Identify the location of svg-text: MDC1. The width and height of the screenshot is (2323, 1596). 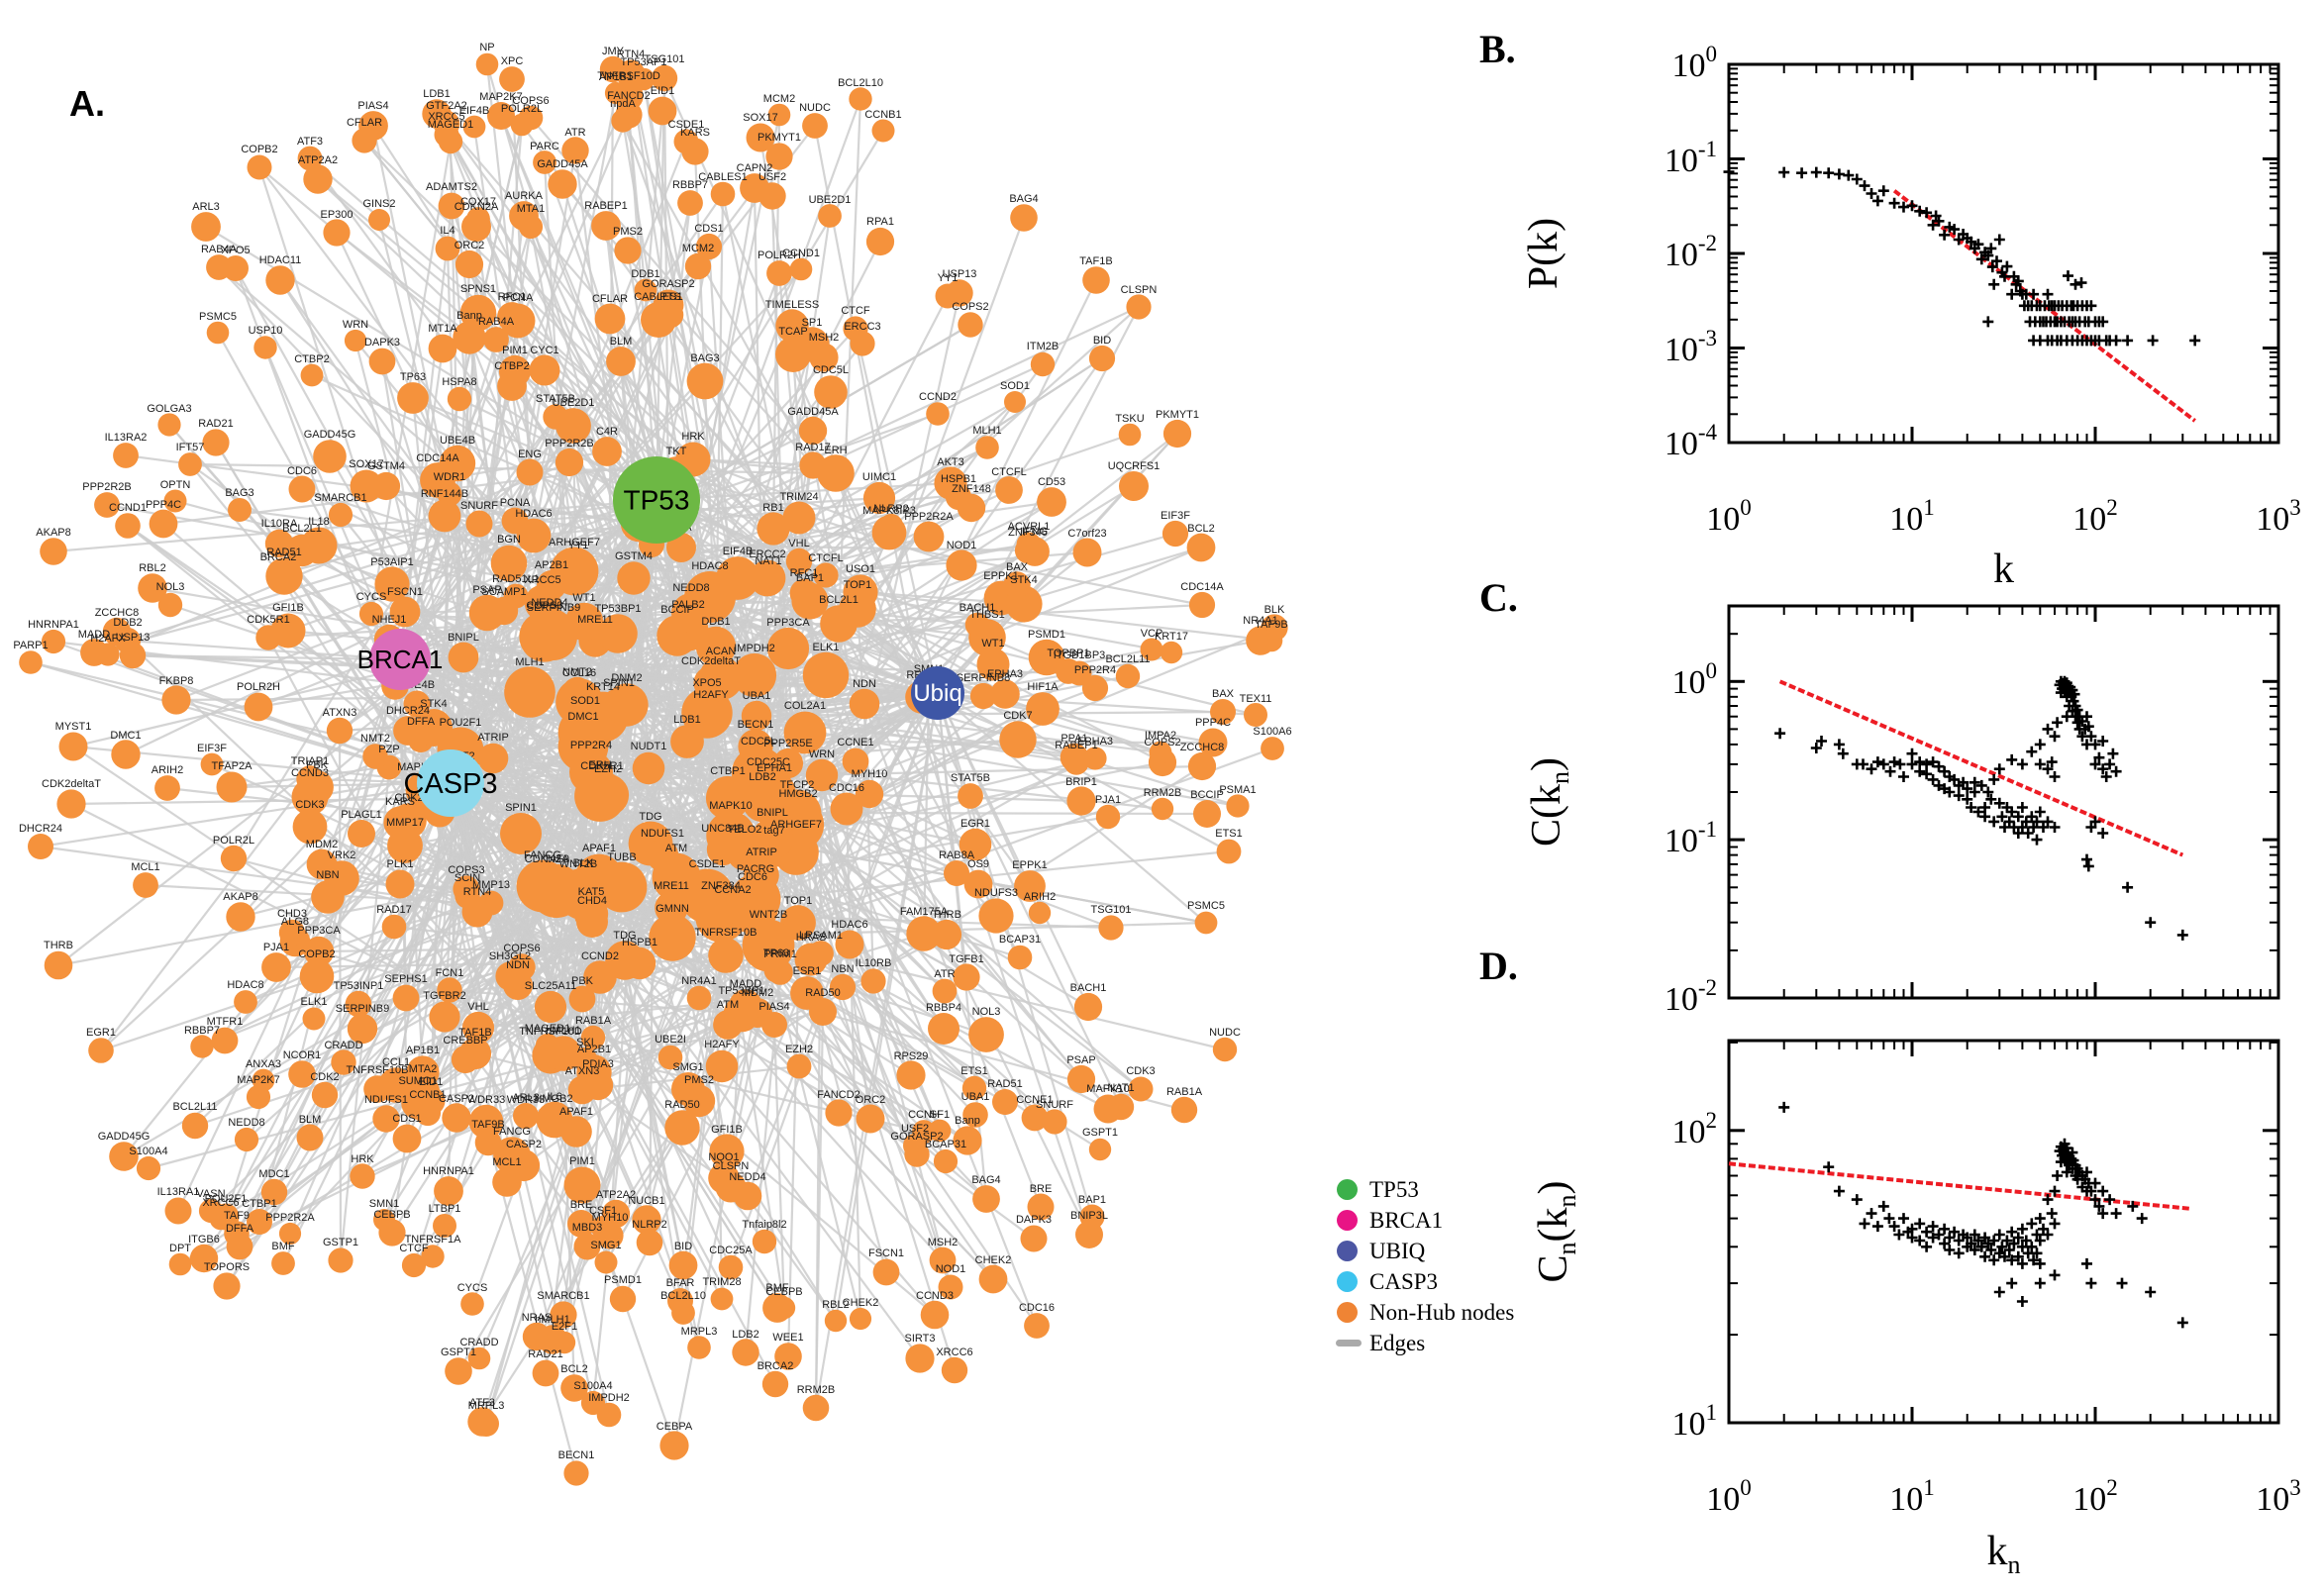
(273, 1174).